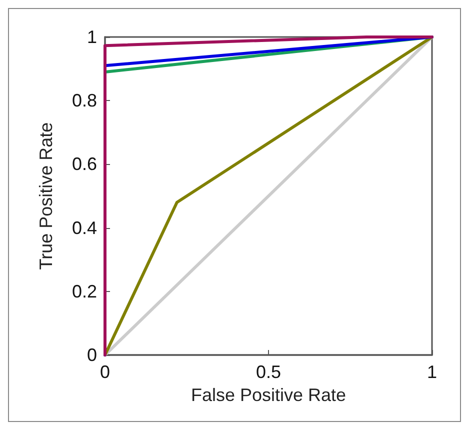 The width and height of the screenshot is (469, 430). Describe the element at coordinates (105, 372) in the screenshot. I see `x-tick-label: 0` at that location.